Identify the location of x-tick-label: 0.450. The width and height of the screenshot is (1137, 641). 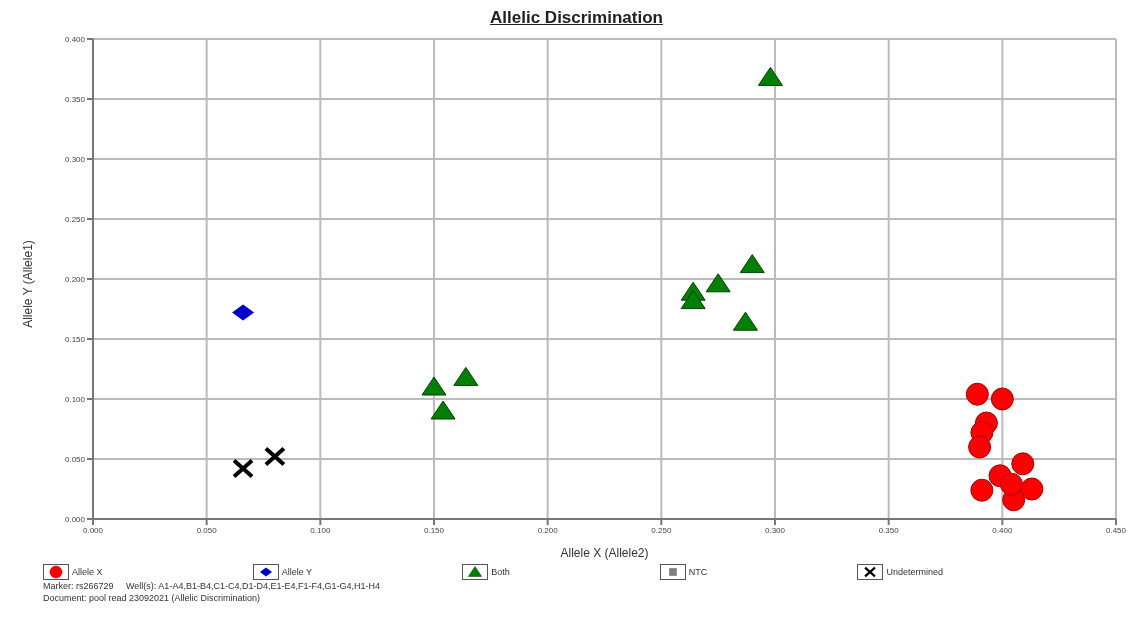
(1116, 530).